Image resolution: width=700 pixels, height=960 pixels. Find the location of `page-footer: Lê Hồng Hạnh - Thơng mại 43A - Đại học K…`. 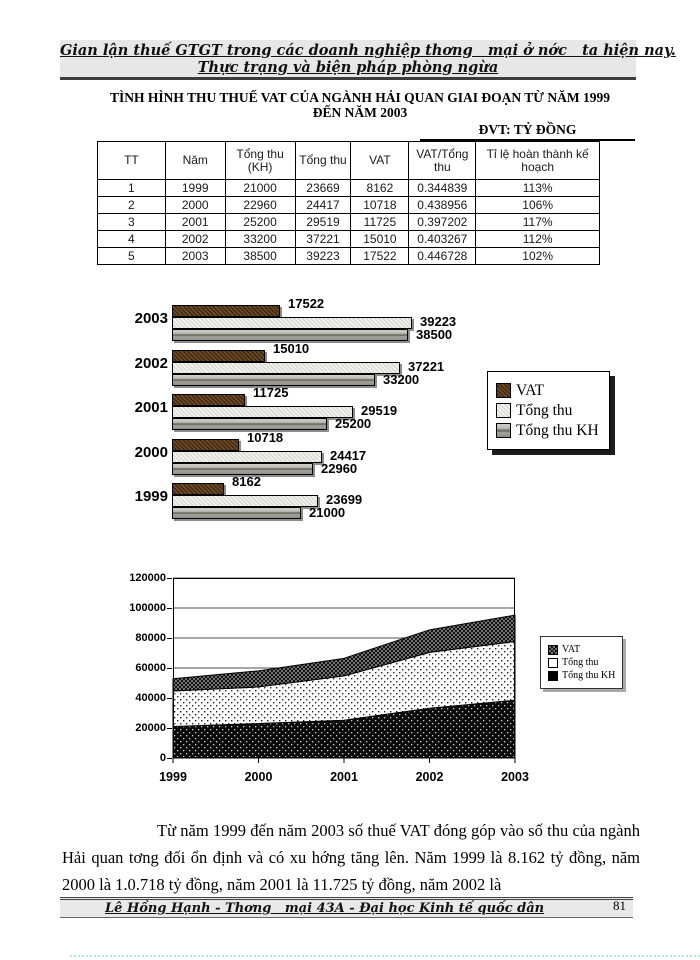

page-footer: Lê Hồng Hạnh - Thơng mại 43A - Đại học K… is located at coordinates (346, 907).